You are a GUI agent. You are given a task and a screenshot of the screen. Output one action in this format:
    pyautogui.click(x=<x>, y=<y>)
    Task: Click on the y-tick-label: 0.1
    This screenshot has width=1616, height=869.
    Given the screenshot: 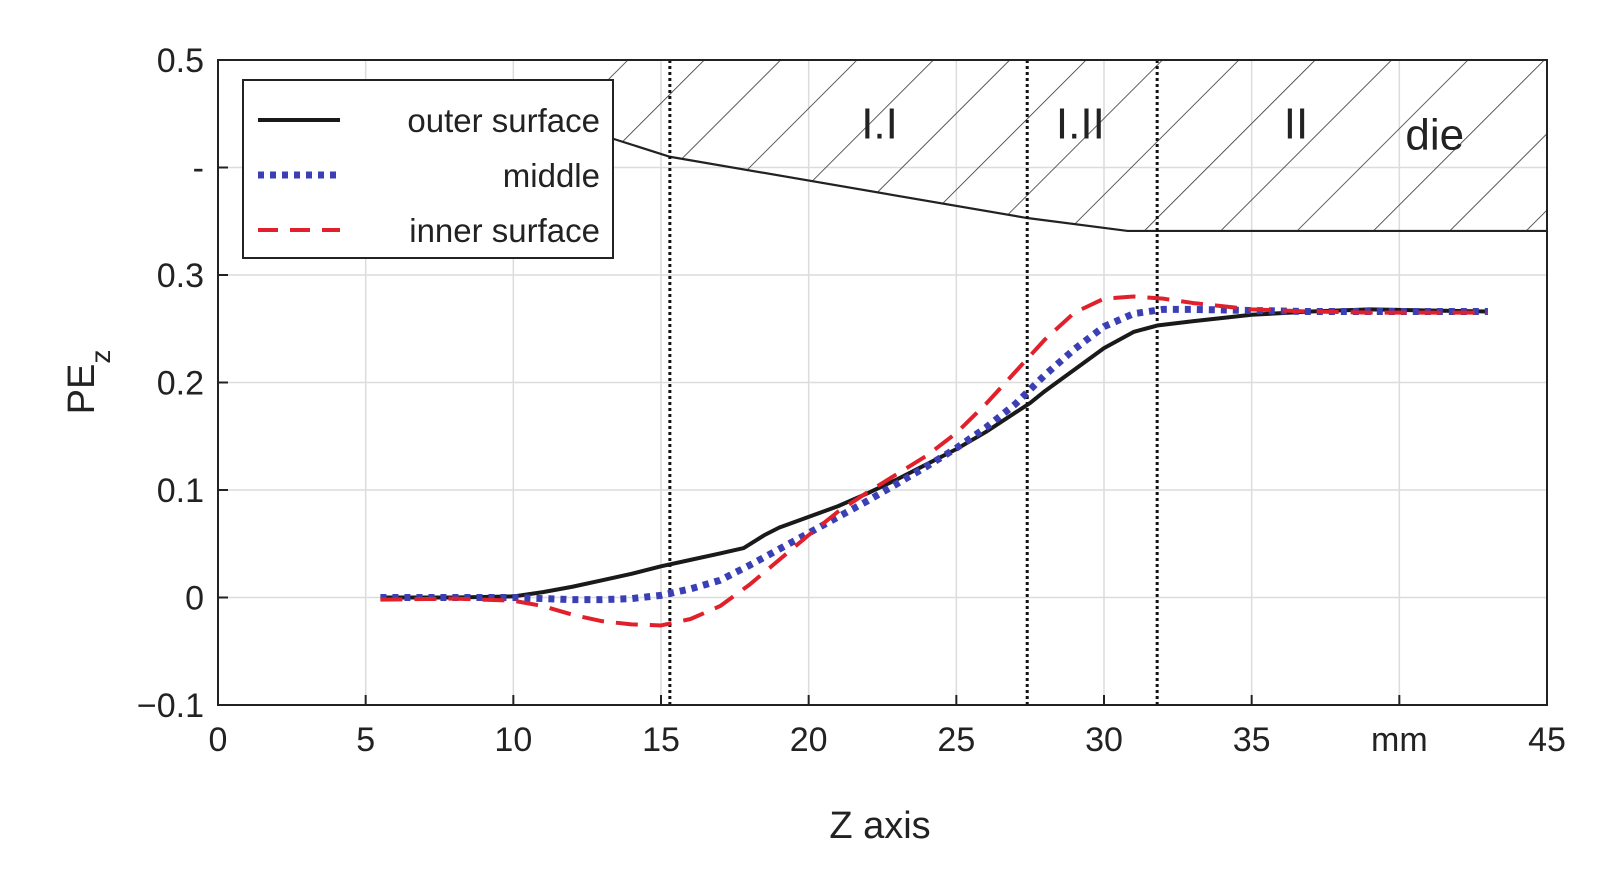 What is the action you would take?
    pyautogui.click(x=180, y=491)
    